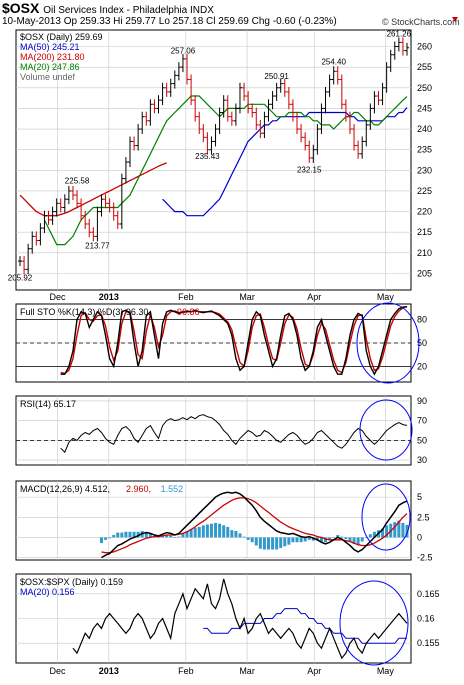 The height and width of the screenshot is (685, 464). Describe the element at coordinates (399, 33) in the screenshot. I see `price-annotation: 261.26` at that location.